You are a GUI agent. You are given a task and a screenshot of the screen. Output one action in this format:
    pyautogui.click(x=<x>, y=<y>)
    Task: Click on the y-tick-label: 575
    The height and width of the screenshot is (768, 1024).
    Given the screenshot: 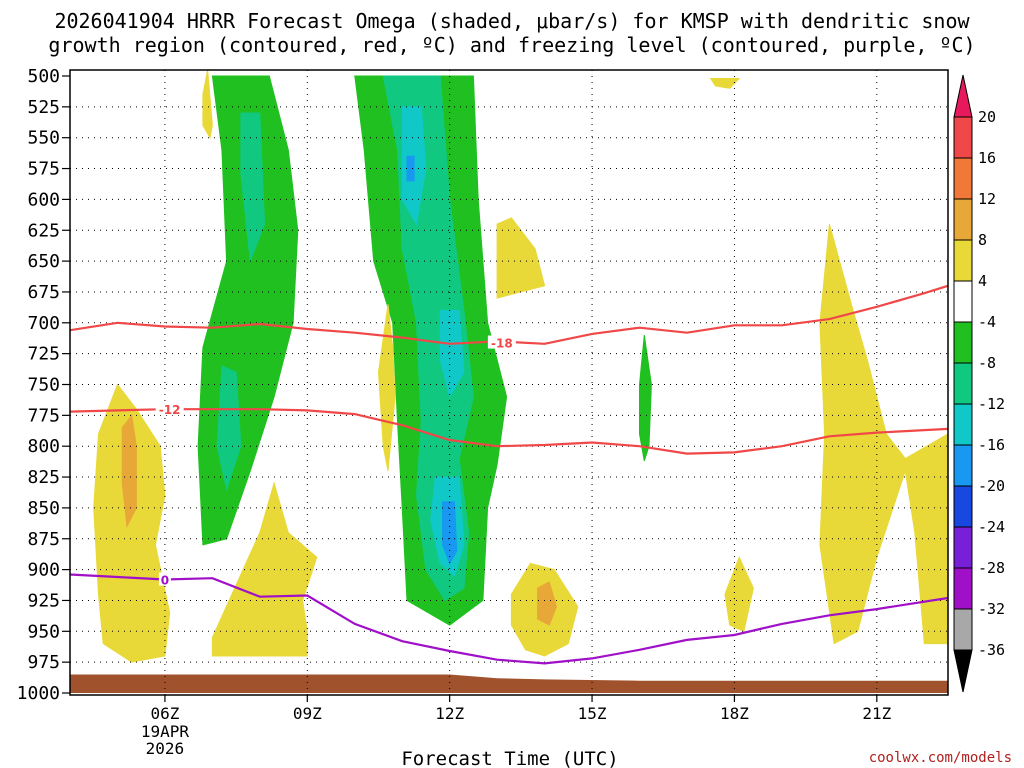 What is the action you would take?
    pyautogui.click(x=43, y=169)
    